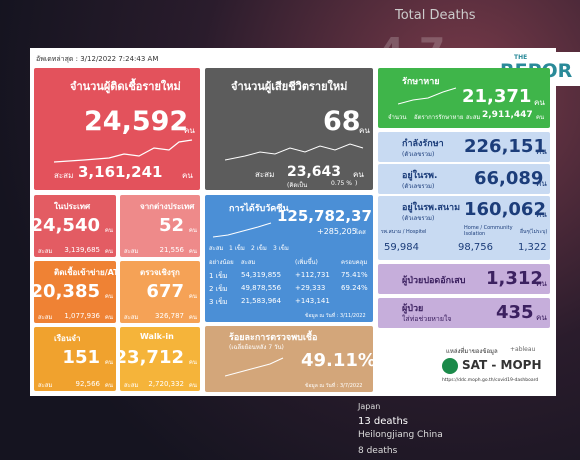  Describe the element at coordinates (171, 225) in the screenshot. I see `value: 52` at that location.